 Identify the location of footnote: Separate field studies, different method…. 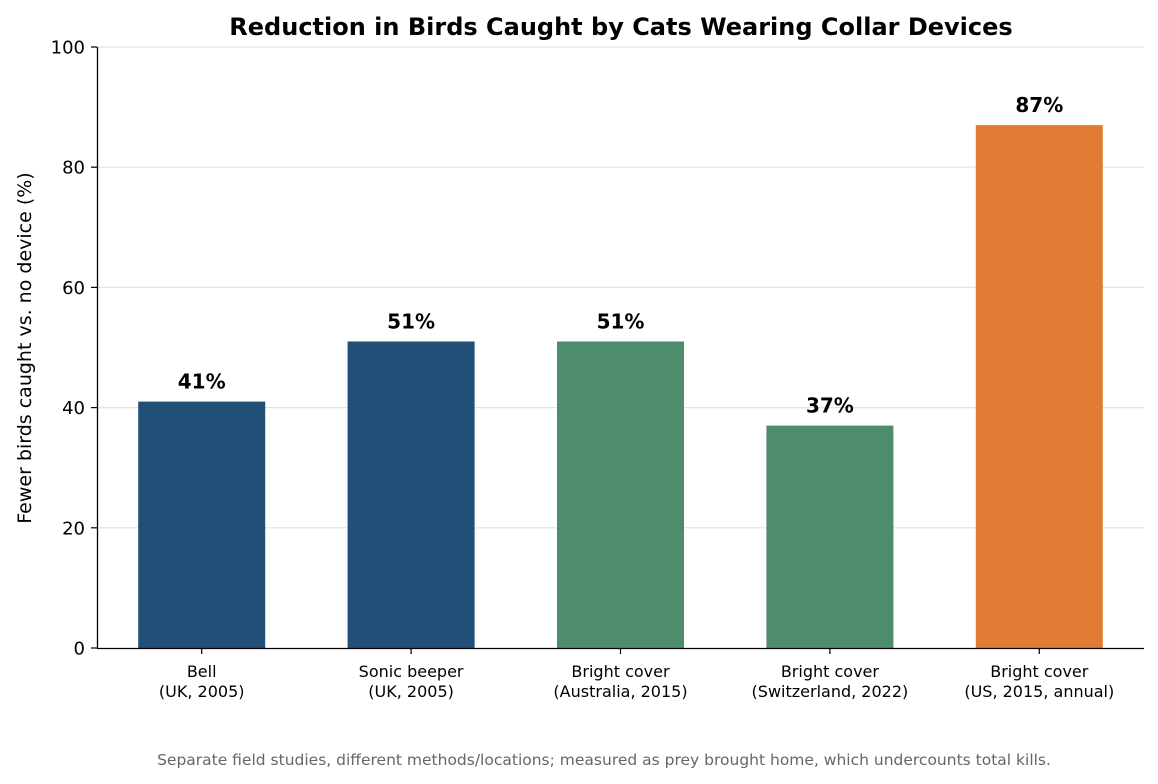
(604, 760).